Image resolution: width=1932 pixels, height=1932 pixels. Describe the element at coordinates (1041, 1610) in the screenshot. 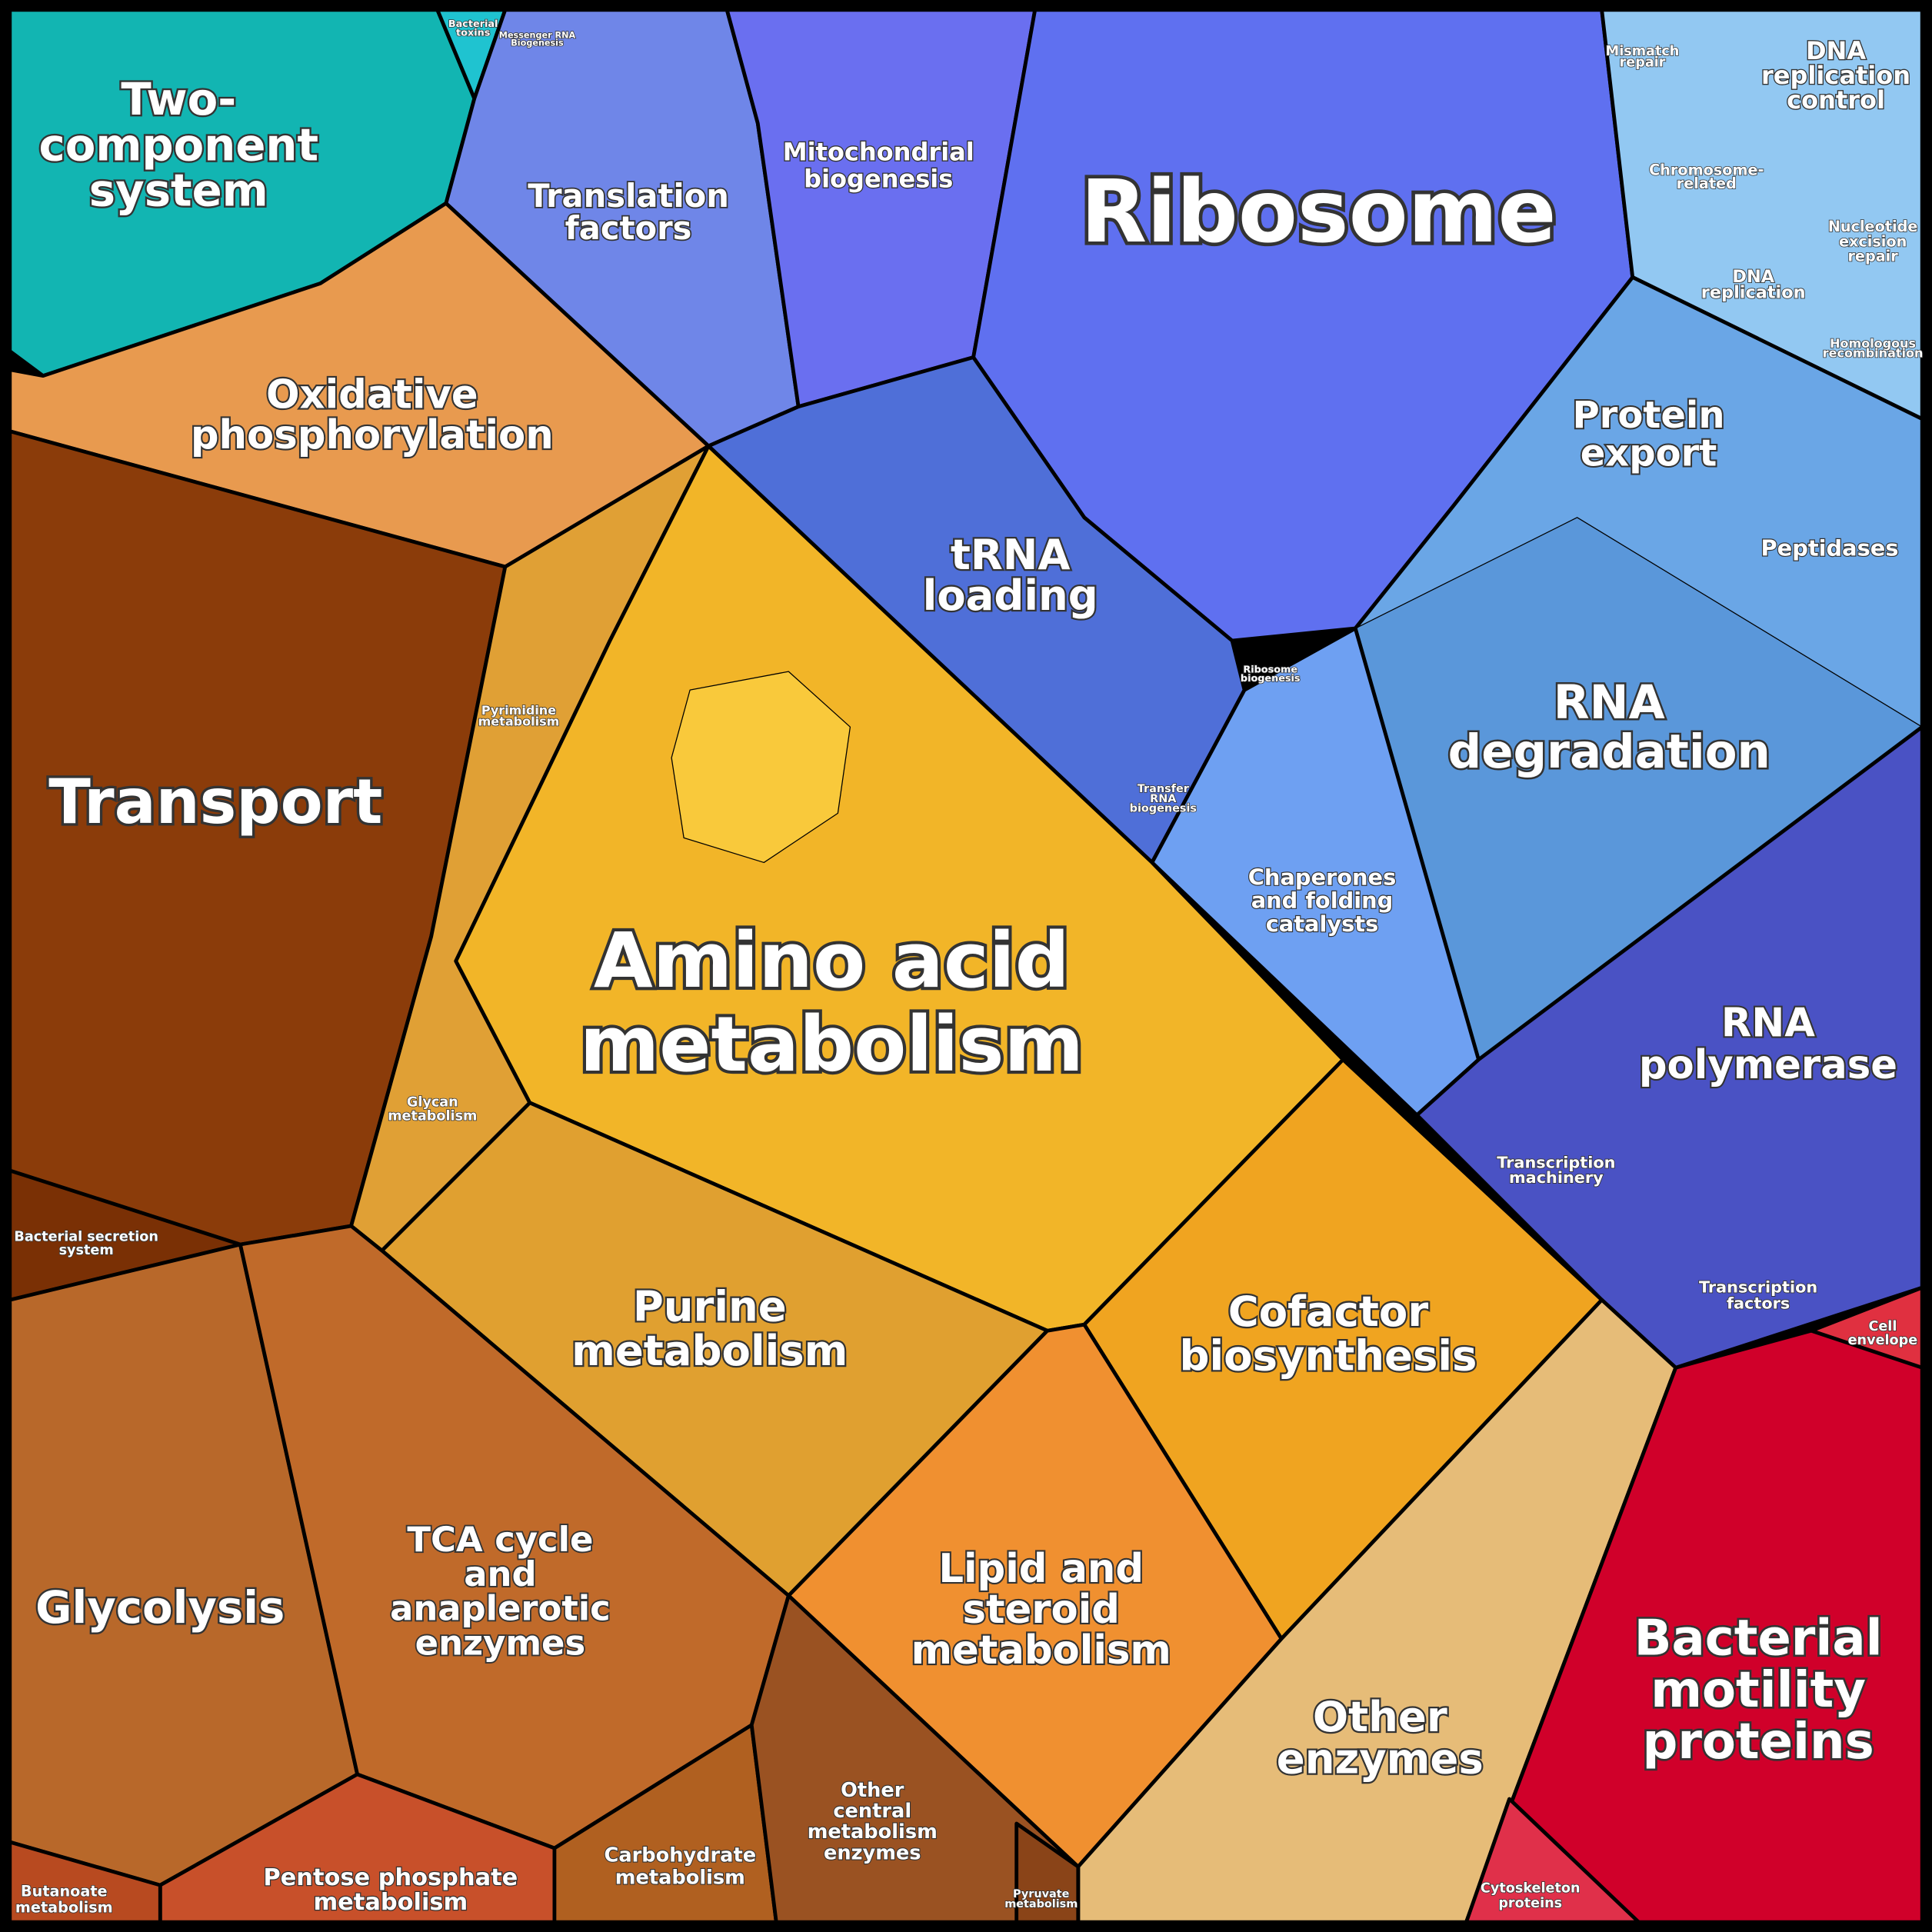

I see `region-label: steroid` at that location.